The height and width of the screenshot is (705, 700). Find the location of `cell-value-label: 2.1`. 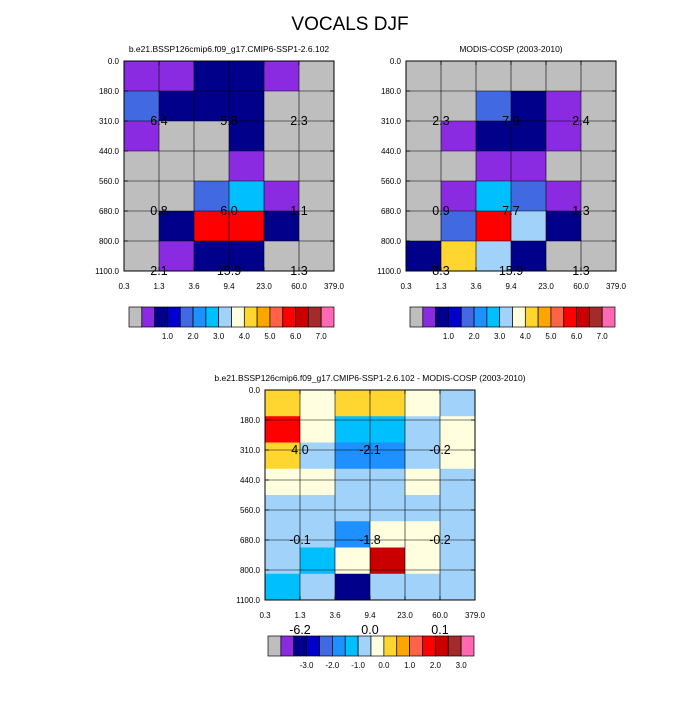

cell-value-label: 2.1 is located at coordinates (158, 271).